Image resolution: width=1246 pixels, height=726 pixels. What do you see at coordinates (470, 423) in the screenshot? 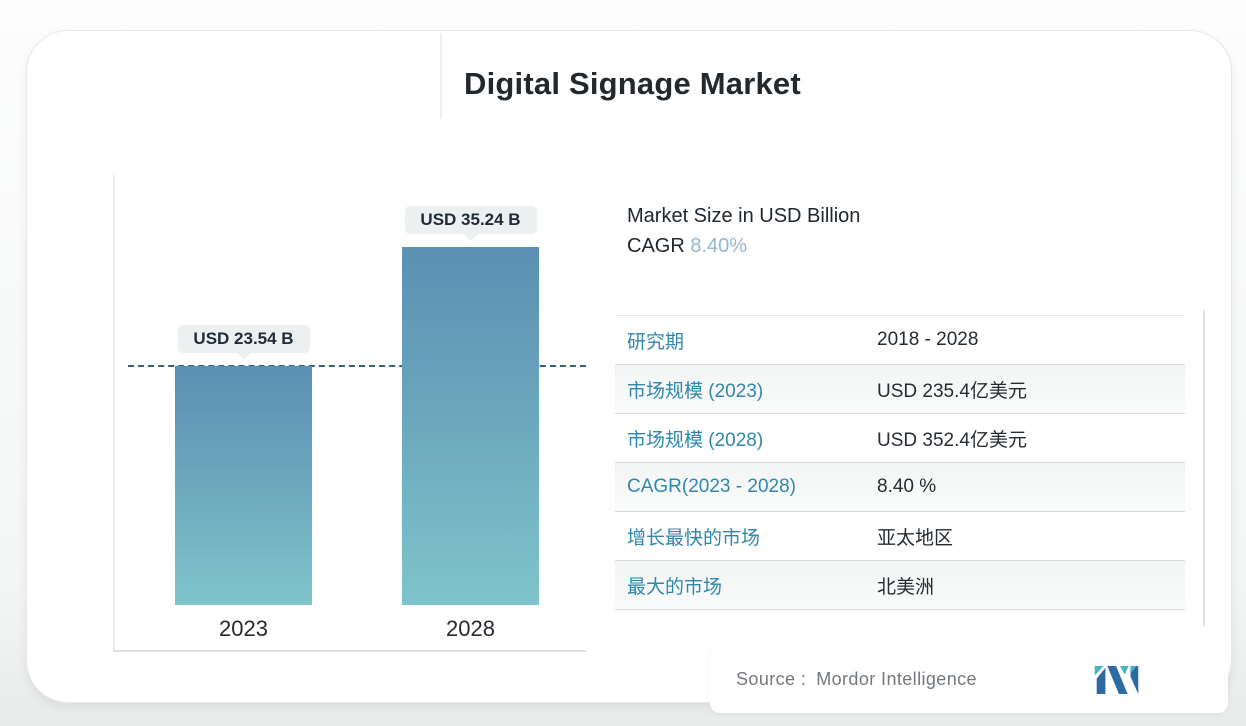
I see `bar-2028: USD 35.24 B 2028` at bounding box center [470, 423].